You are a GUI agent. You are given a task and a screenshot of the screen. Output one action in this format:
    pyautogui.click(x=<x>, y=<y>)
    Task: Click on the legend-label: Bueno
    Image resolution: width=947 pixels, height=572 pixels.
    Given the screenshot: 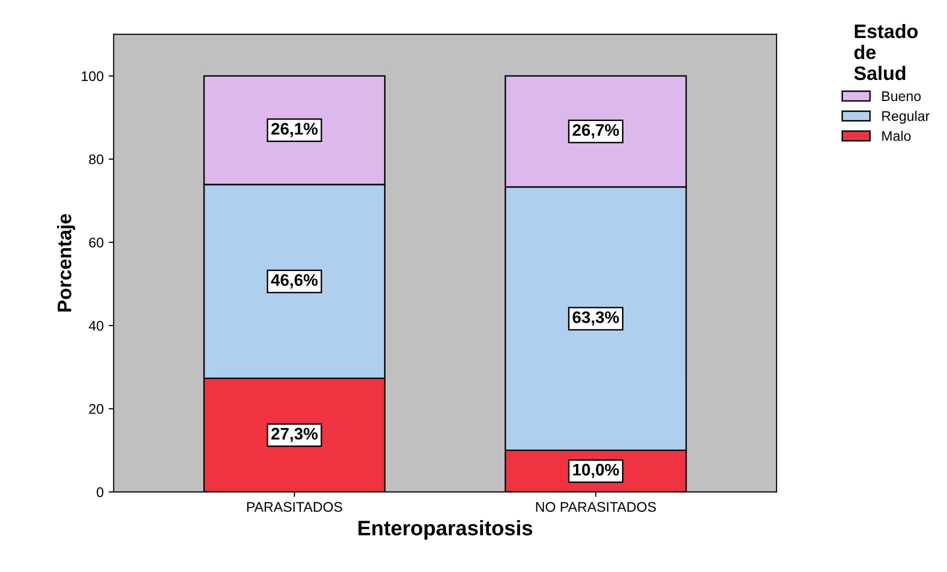 What is the action you would take?
    pyautogui.click(x=901, y=96)
    